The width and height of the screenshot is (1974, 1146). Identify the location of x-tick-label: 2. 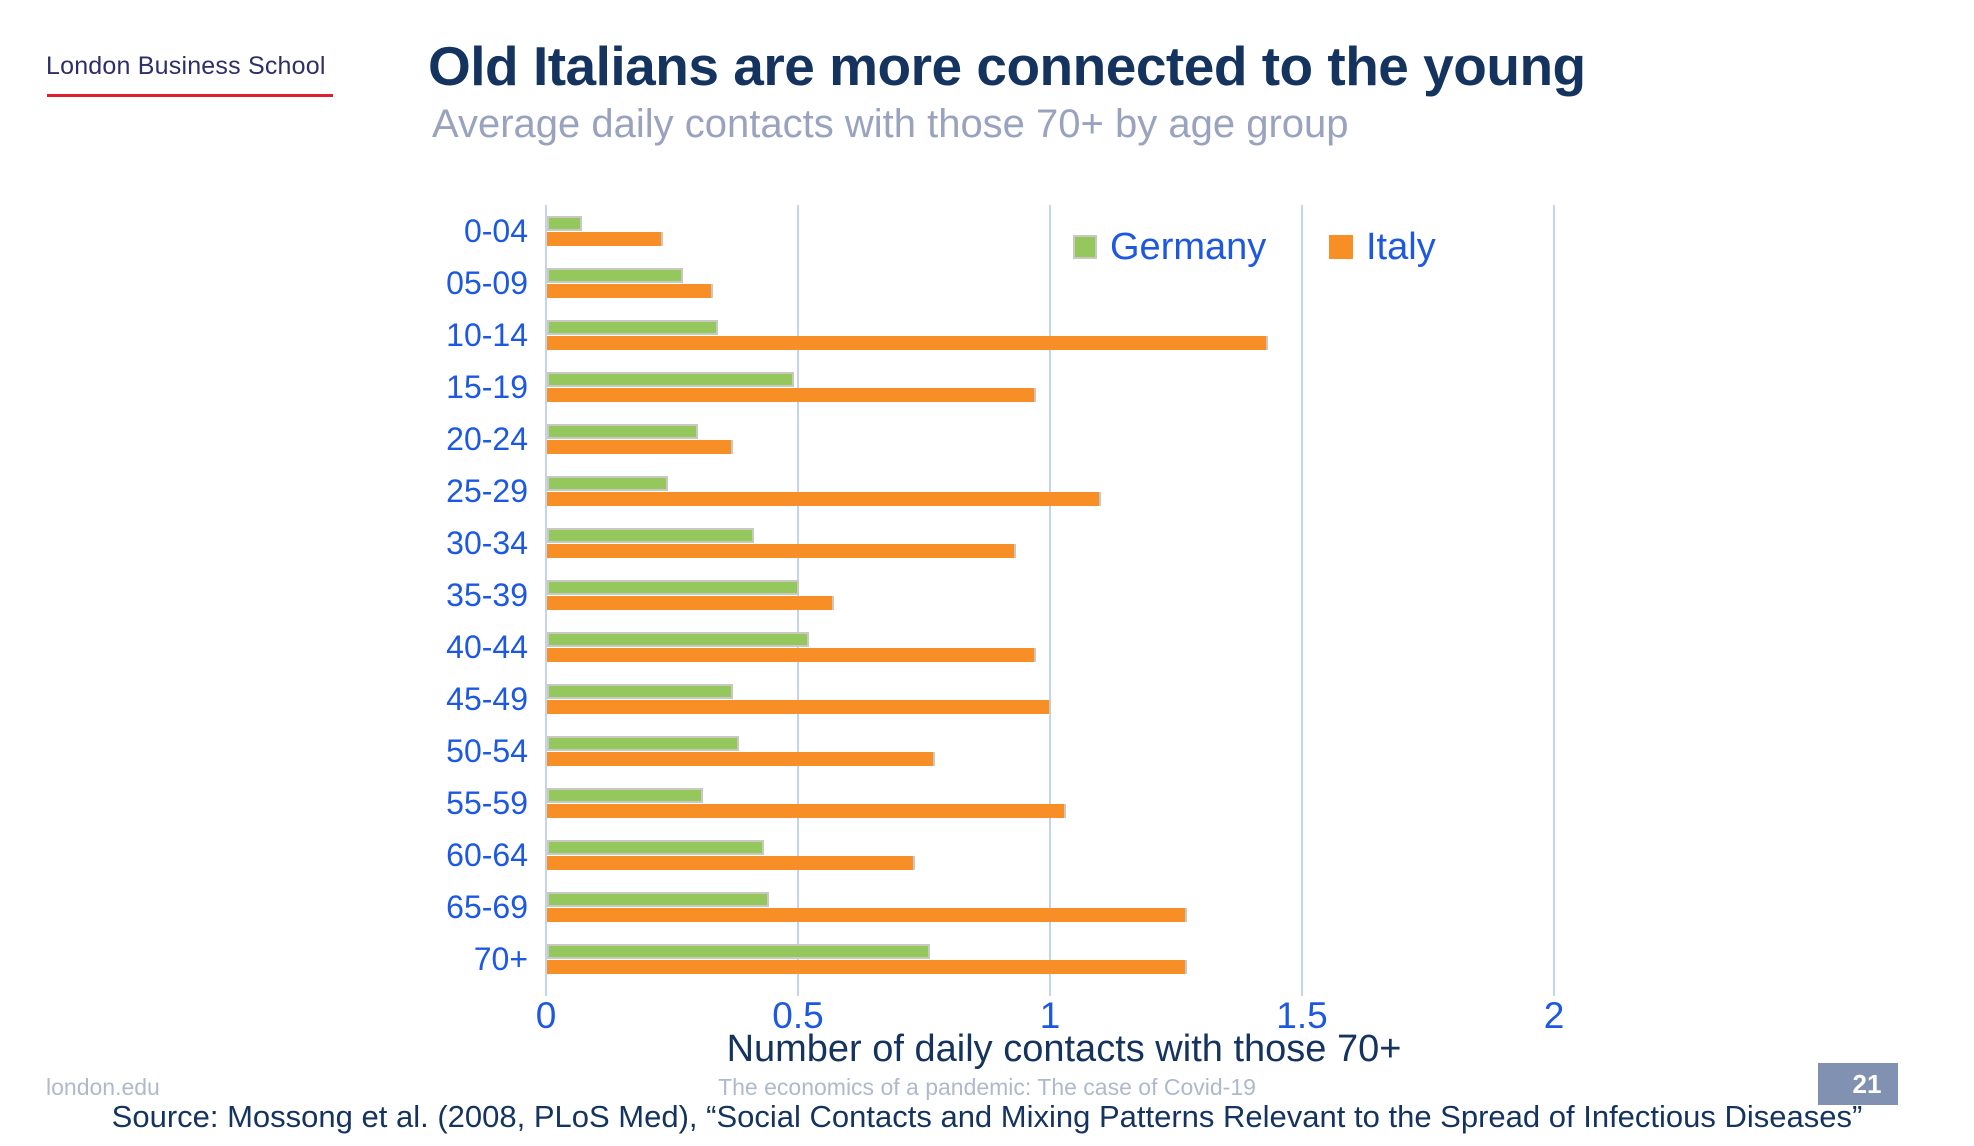
(1554, 1015).